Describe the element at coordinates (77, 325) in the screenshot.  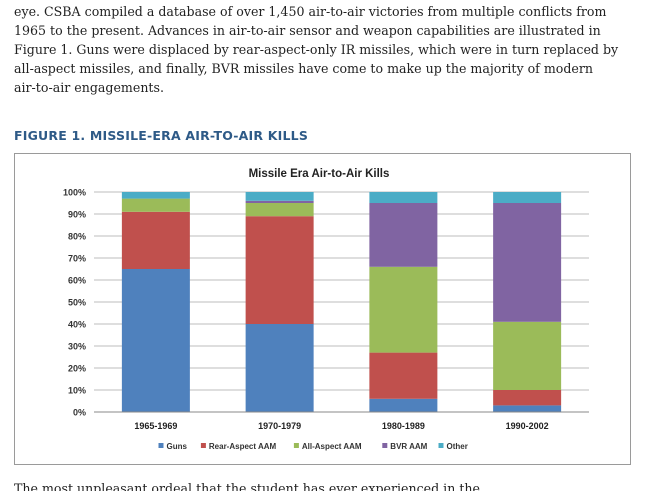
I see `y-tick-label: 40%` at that location.